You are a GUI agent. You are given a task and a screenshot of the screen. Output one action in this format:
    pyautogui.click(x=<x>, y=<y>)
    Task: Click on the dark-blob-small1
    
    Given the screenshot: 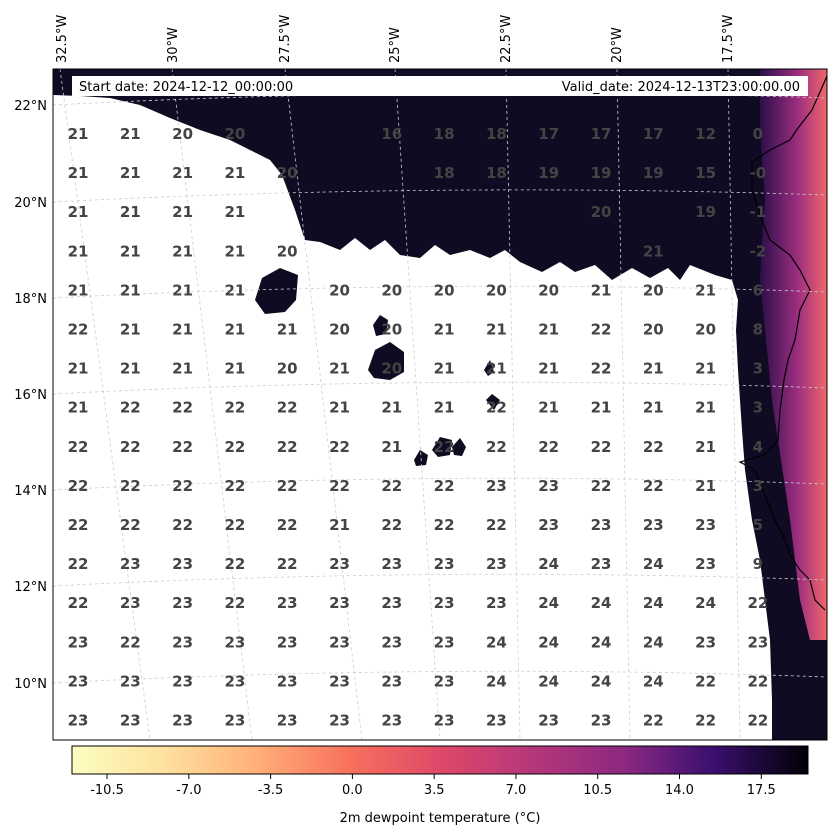 What is the action you would take?
    pyautogui.click(x=380, y=325)
    